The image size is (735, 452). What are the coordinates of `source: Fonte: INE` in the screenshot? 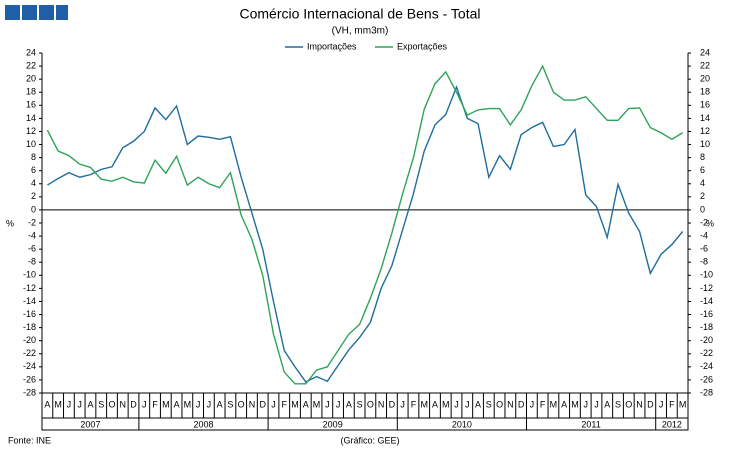 It's located at (29, 440).